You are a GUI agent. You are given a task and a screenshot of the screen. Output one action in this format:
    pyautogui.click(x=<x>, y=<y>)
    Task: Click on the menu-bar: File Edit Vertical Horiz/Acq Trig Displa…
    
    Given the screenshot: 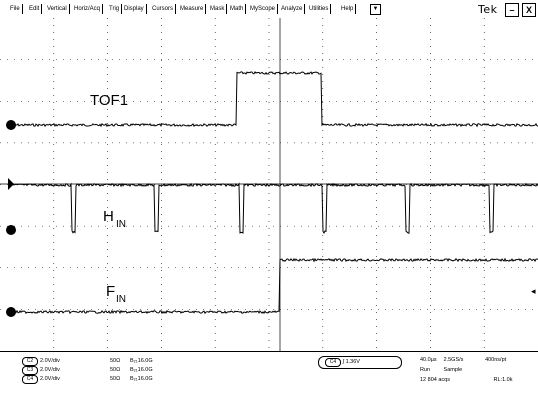 What is the action you would take?
    pyautogui.click(x=269, y=9)
    